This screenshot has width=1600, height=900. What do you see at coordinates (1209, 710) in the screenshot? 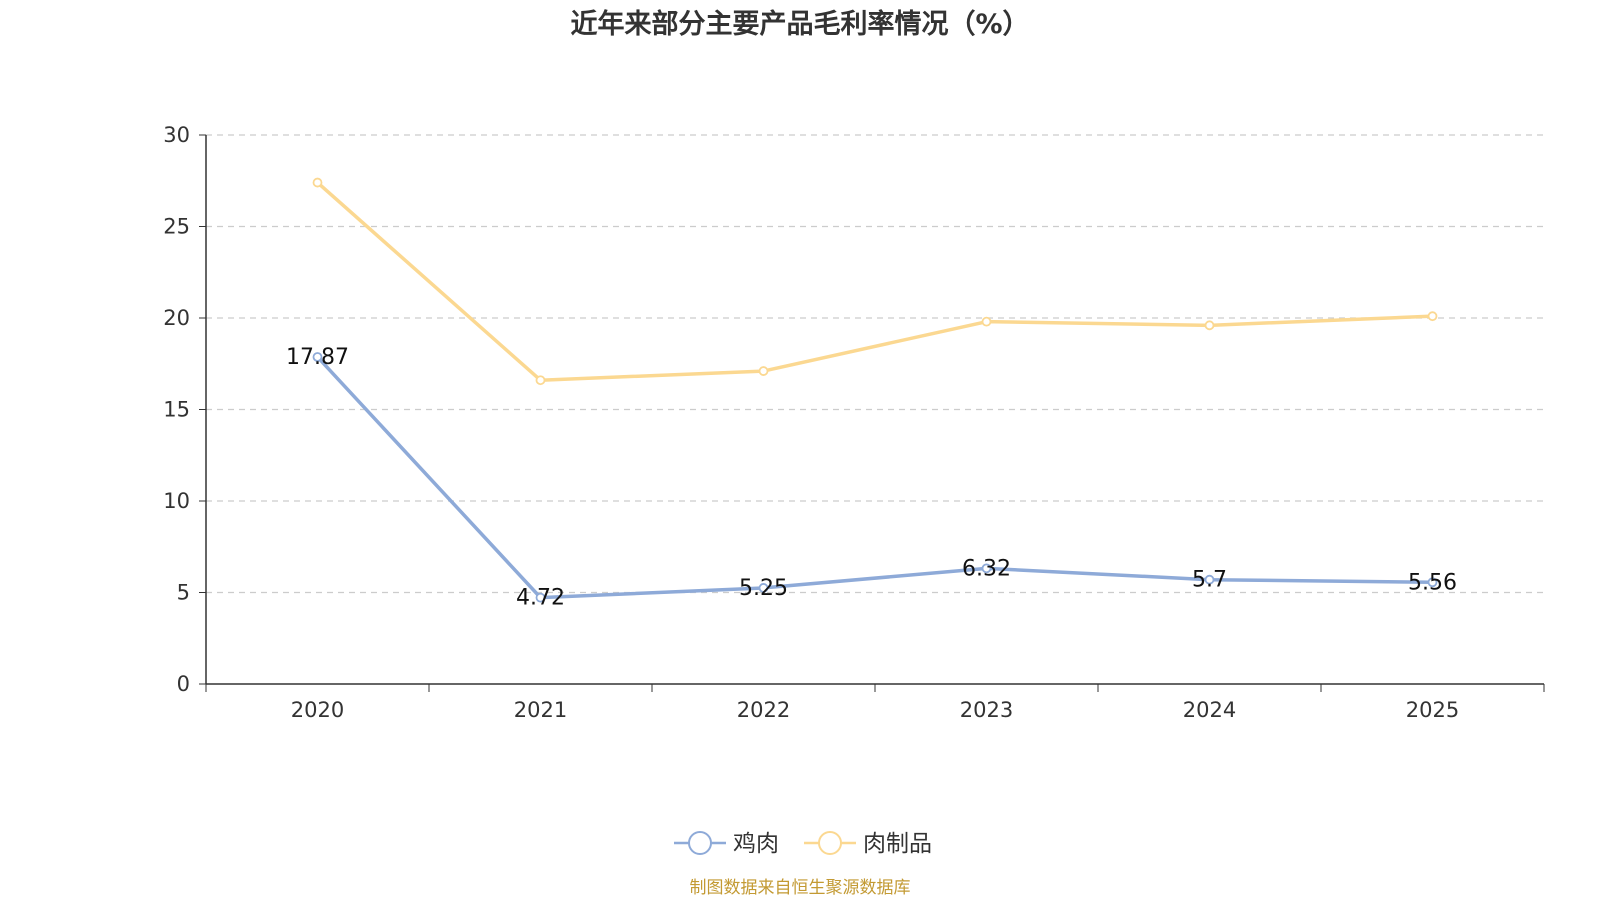
I see `x-tick-label: 2024` at bounding box center [1209, 710].